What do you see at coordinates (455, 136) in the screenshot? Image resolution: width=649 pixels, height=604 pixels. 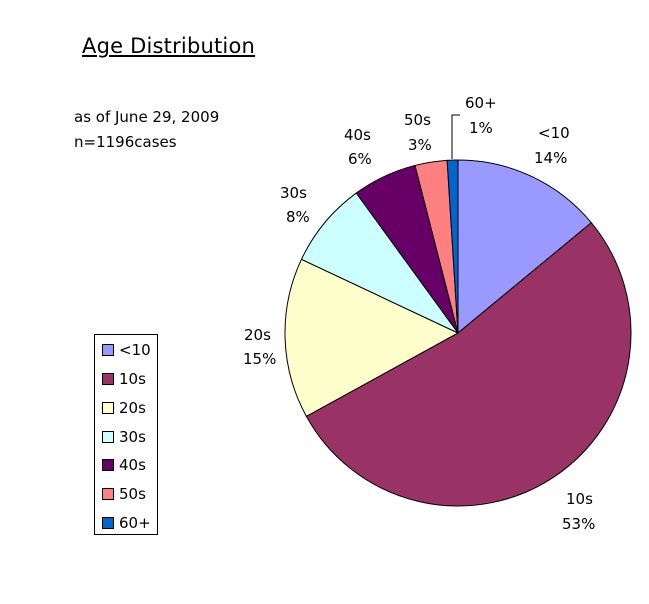 I see `leader-line-60plus` at bounding box center [455, 136].